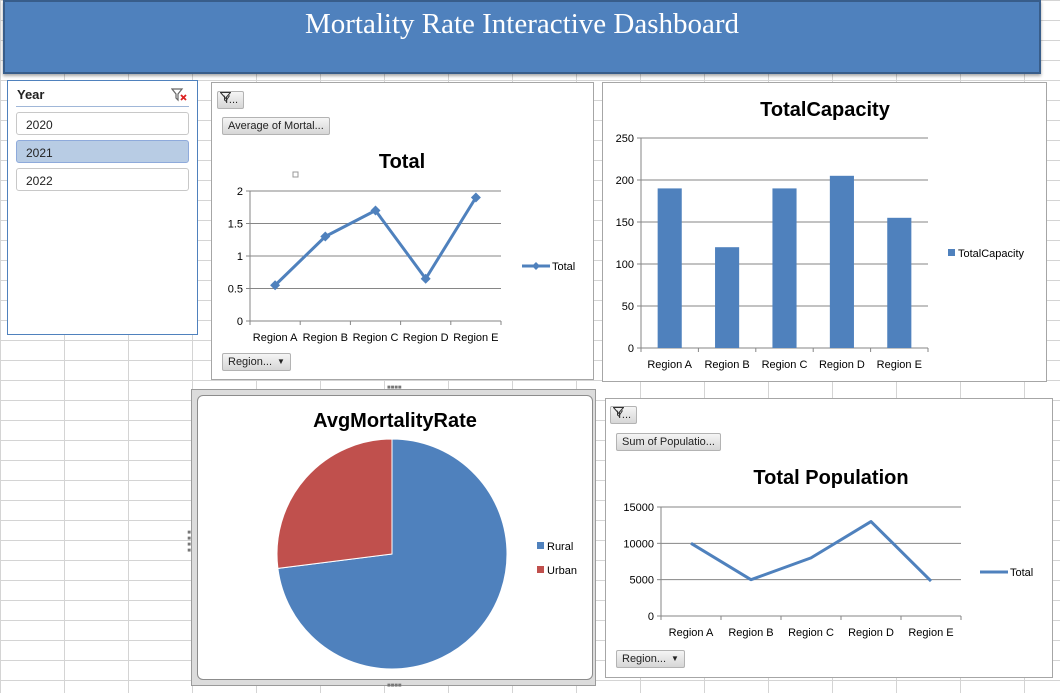 The height and width of the screenshot is (693, 1060). What do you see at coordinates (102, 151) in the screenshot?
I see `slicer-item-2021: 2021` at bounding box center [102, 151].